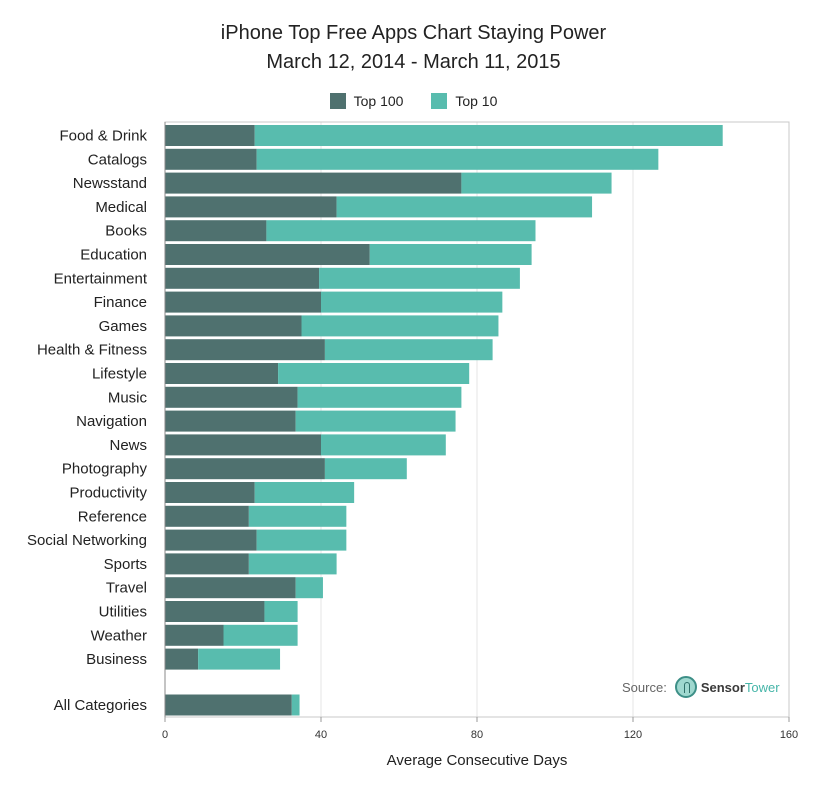  Describe the element at coordinates (120, 302) in the screenshot. I see `category-label-7: Finance` at that location.